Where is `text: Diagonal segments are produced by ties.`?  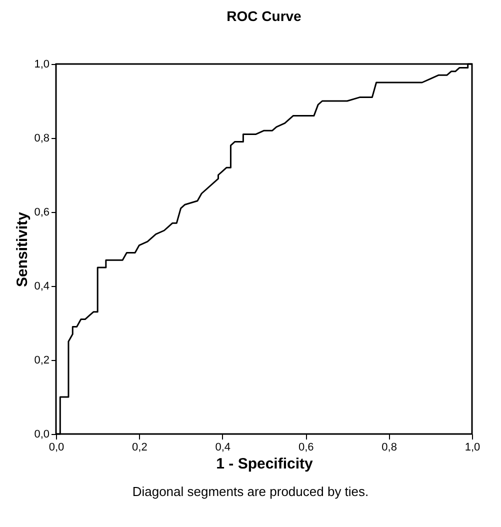
text: Diagonal segments are produced by ties. is located at coordinates (250, 491).